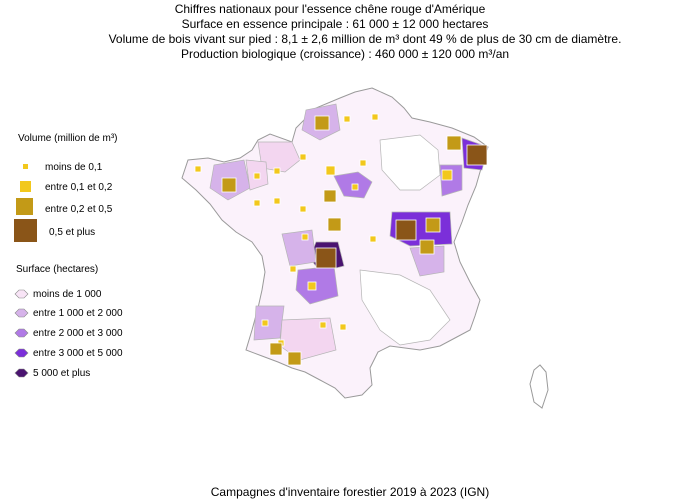 This screenshot has width=700, height=500. What do you see at coordinates (410, 162) in the screenshot?
I see `region-no-data-east` at bounding box center [410, 162].